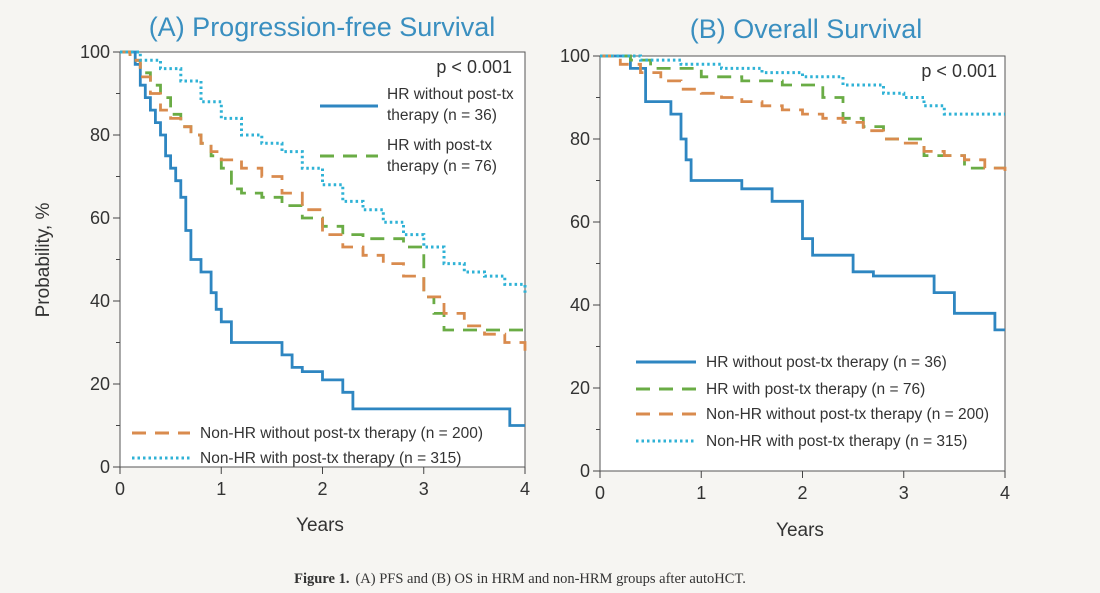 This screenshot has height=593, width=1100. I want to click on panel-b-xtick-label: 0, so click(600, 493).